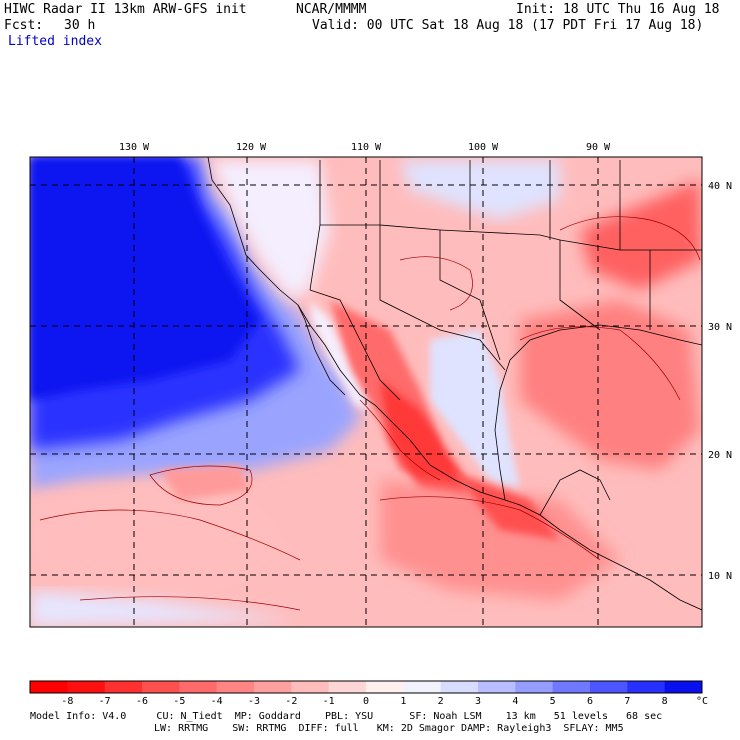 The image size is (740, 740). I want to click on colorbar-tick-label: -1, so click(328, 701).